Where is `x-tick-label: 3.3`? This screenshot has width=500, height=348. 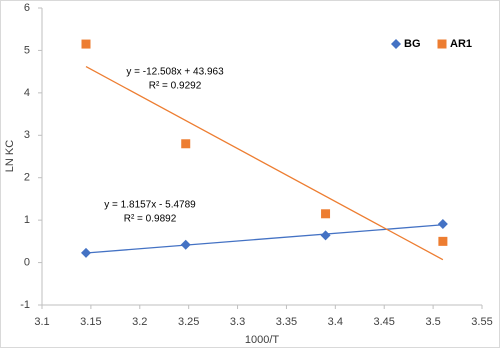 x-tick-label: 3.3 is located at coordinates (237, 322).